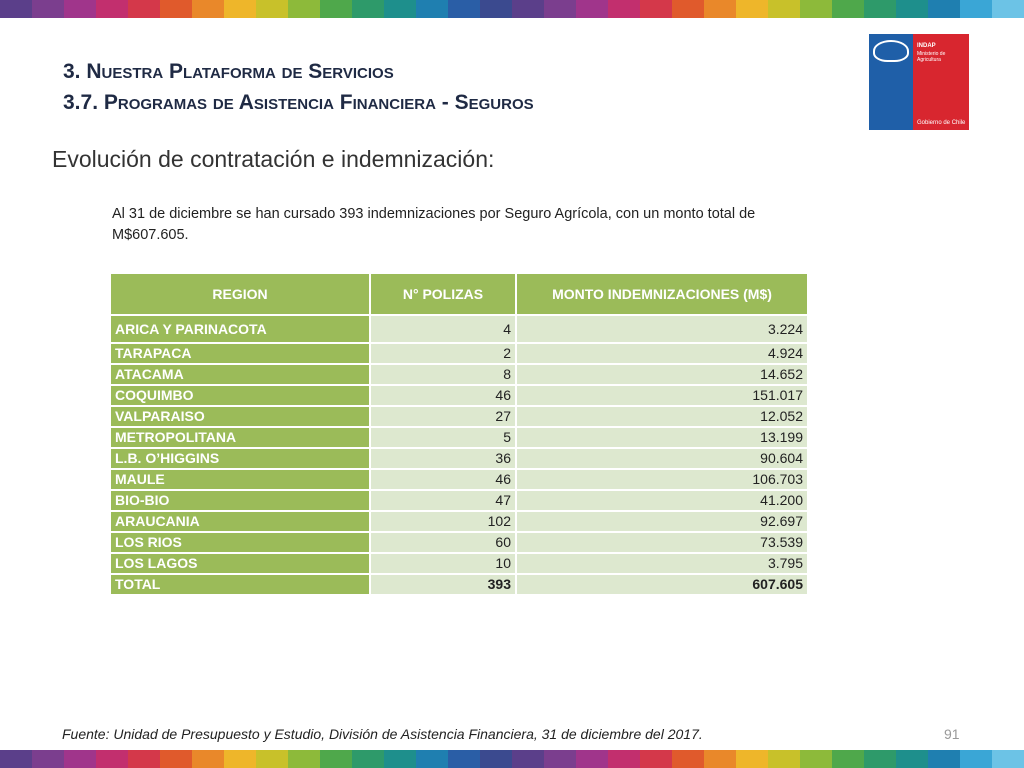 This screenshot has height=768, width=1024. I want to click on monto-cell: 14.652, so click(662, 374).